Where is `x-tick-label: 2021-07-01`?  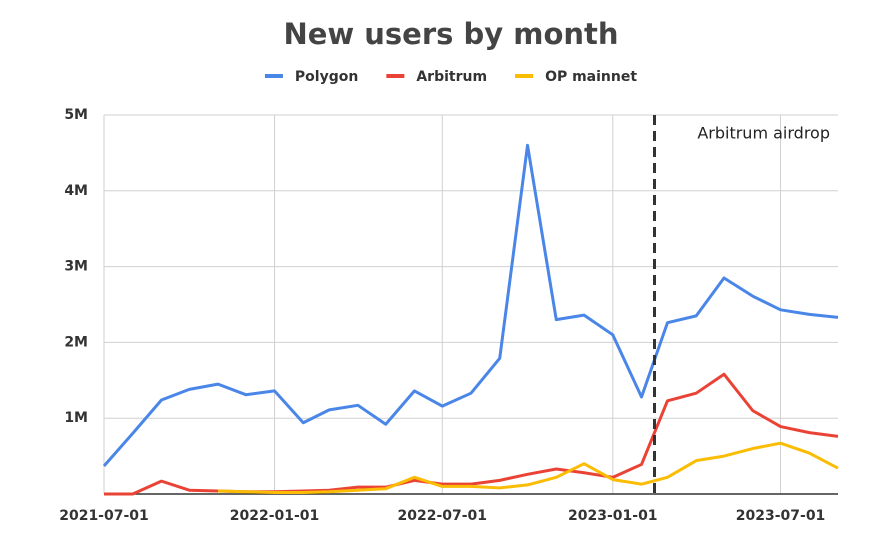
x-tick-label: 2021-07-01 is located at coordinates (104, 516).